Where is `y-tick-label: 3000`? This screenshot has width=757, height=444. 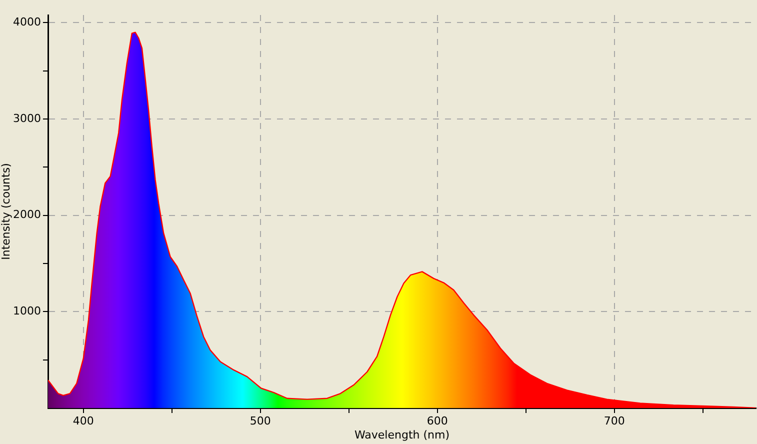
y-tick-label: 3000 is located at coordinates (27, 118).